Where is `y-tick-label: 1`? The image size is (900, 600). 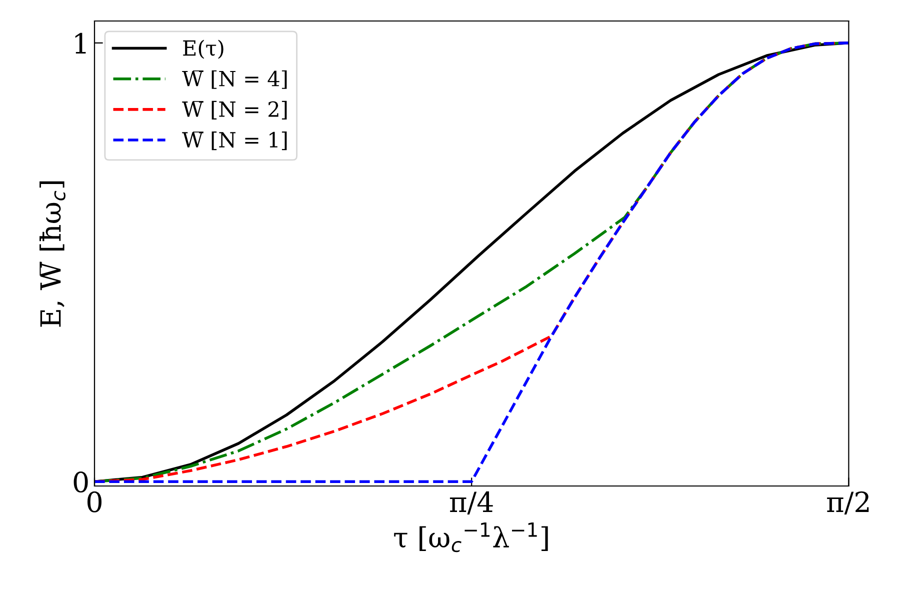 y-tick-label: 1 is located at coordinates (80, 43).